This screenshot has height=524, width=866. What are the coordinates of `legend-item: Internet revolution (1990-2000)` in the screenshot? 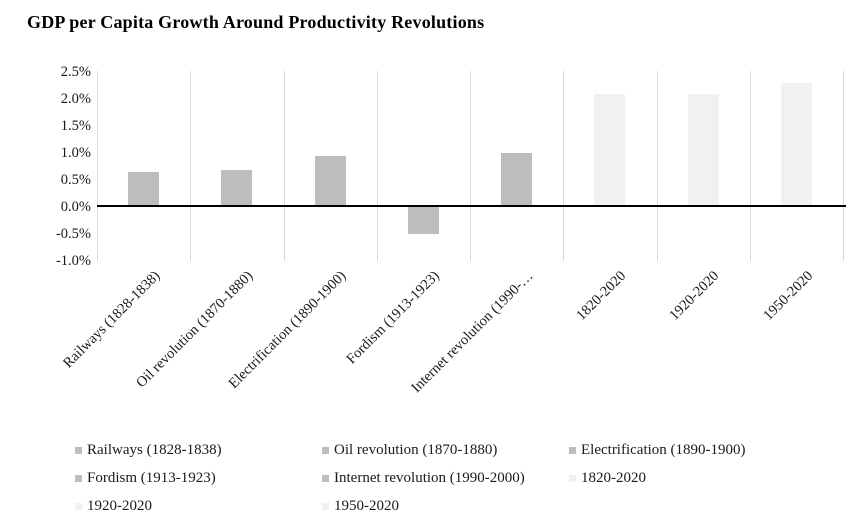 It's located at (445, 478).